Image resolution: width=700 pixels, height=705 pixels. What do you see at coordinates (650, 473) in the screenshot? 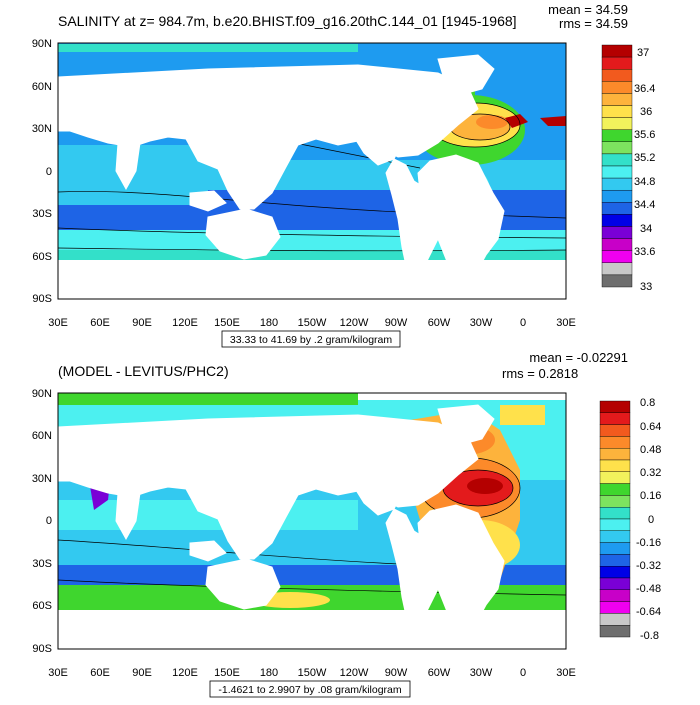
I see `bottom-colorbar-label: 0.32` at bounding box center [650, 473].